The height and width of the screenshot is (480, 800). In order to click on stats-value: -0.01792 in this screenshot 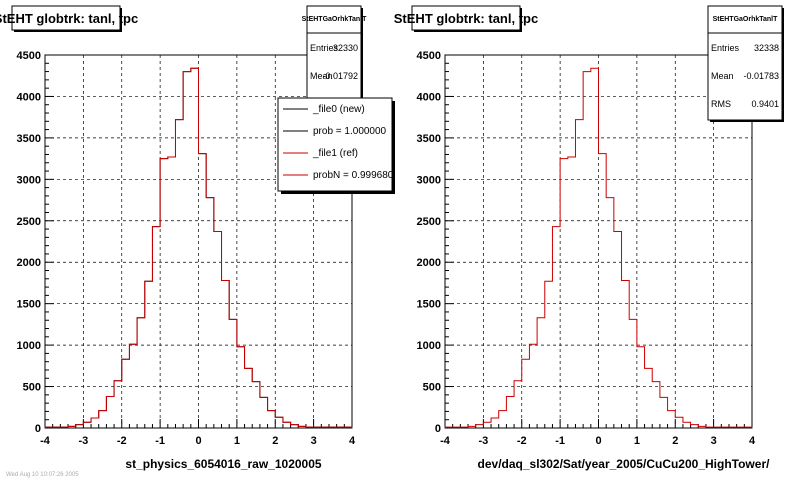, I will do `click(340, 76)`.